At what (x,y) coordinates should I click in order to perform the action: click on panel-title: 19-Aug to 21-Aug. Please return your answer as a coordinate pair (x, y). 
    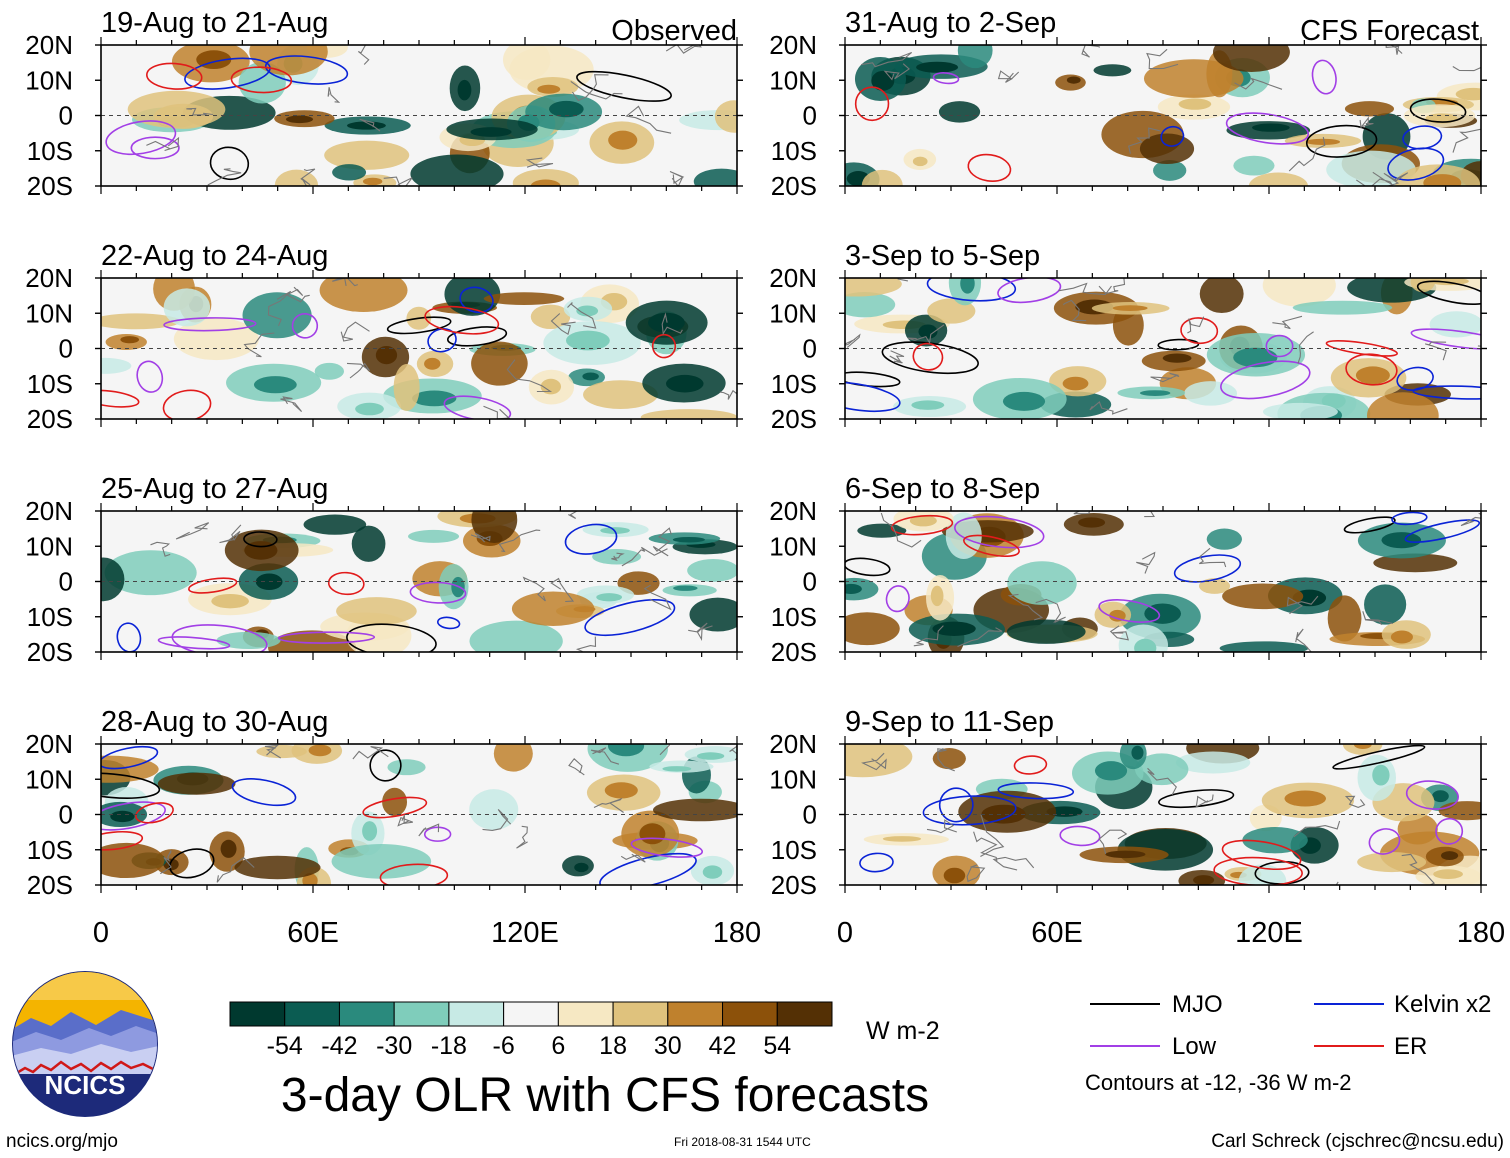
    Looking at the image, I should click on (214, 23).